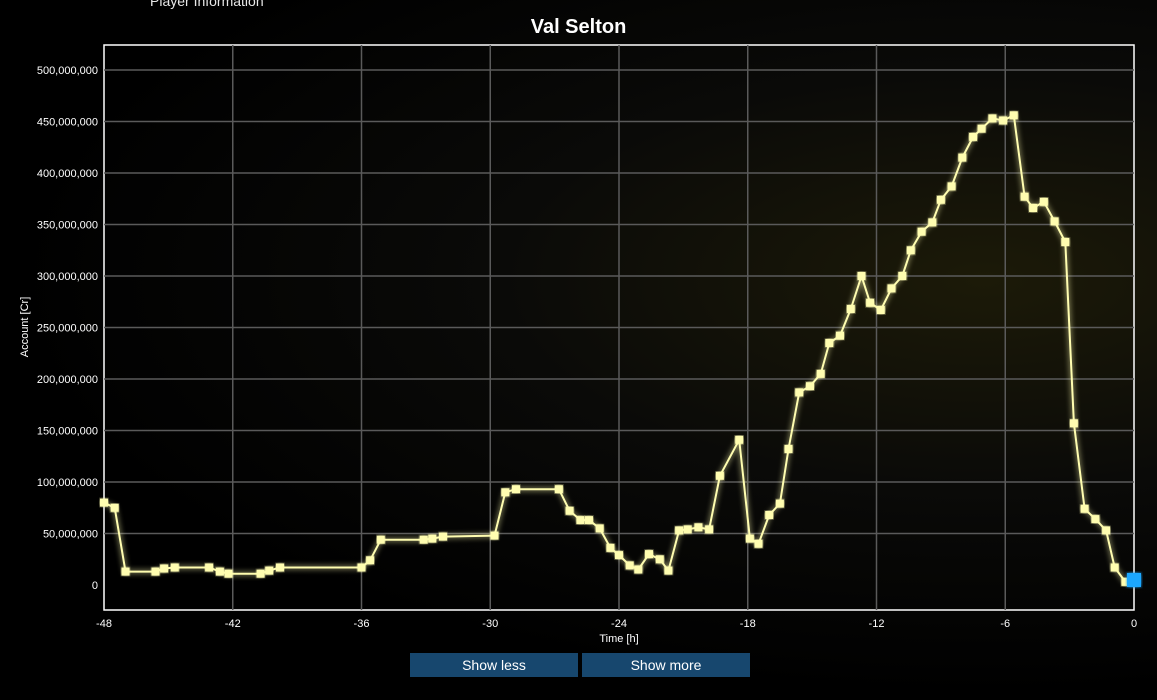 This screenshot has width=1157, height=700. I want to click on y-tick-label: 350,000,000, so click(67, 226).